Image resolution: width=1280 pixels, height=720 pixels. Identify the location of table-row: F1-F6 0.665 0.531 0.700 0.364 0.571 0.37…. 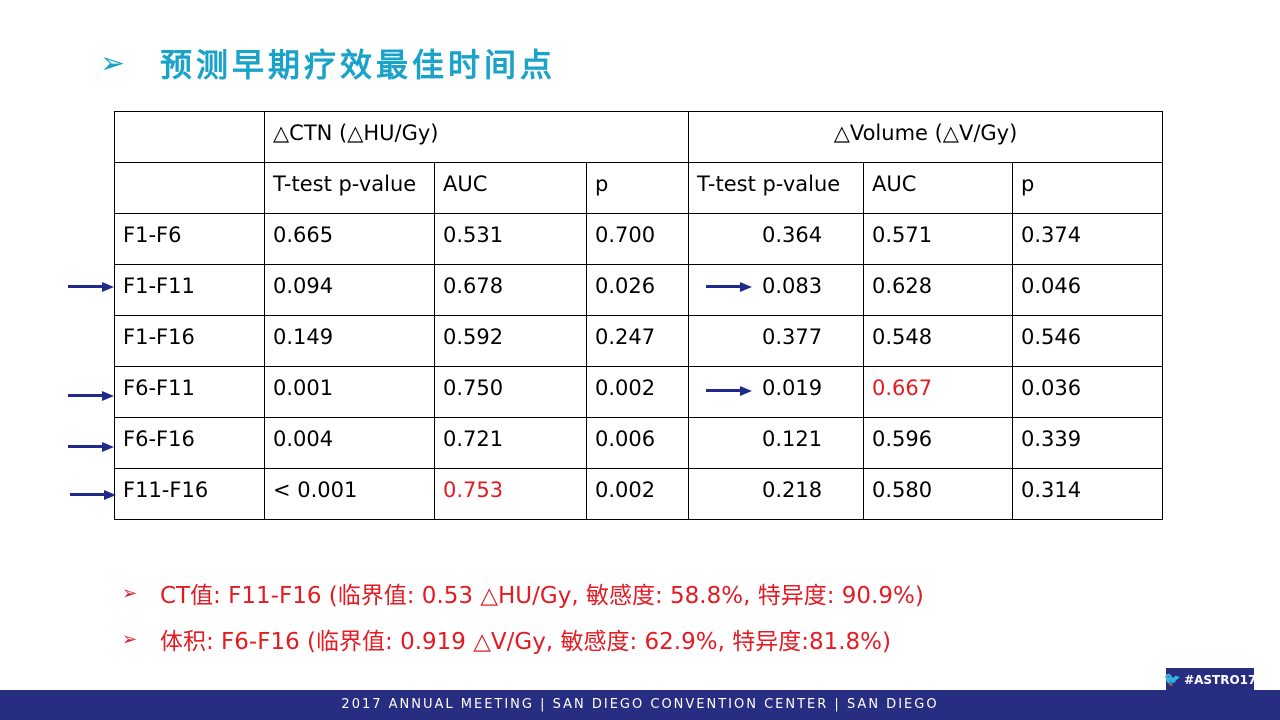
(638, 239).